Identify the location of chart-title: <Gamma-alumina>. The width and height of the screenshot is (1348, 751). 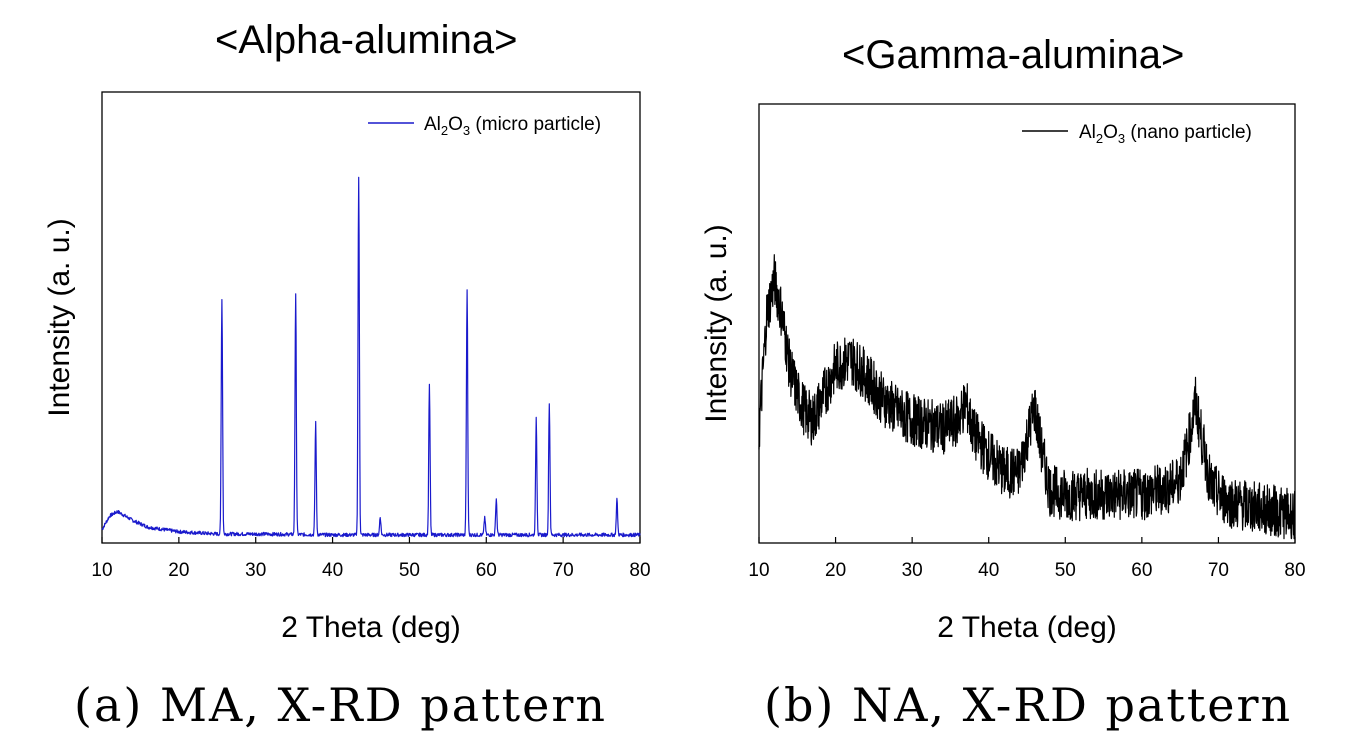
(1013, 55).